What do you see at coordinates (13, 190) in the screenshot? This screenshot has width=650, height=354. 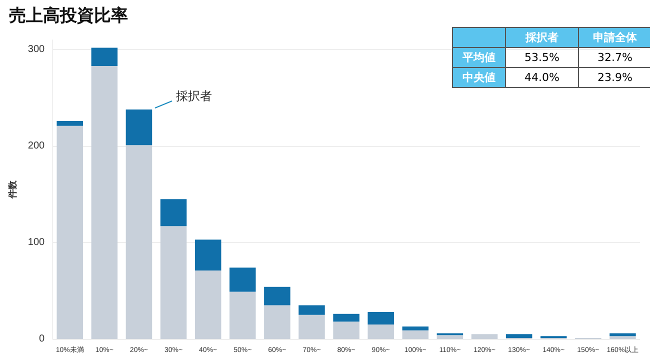 I see `y-axis-title: 件数` at bounding box center [13, 190].